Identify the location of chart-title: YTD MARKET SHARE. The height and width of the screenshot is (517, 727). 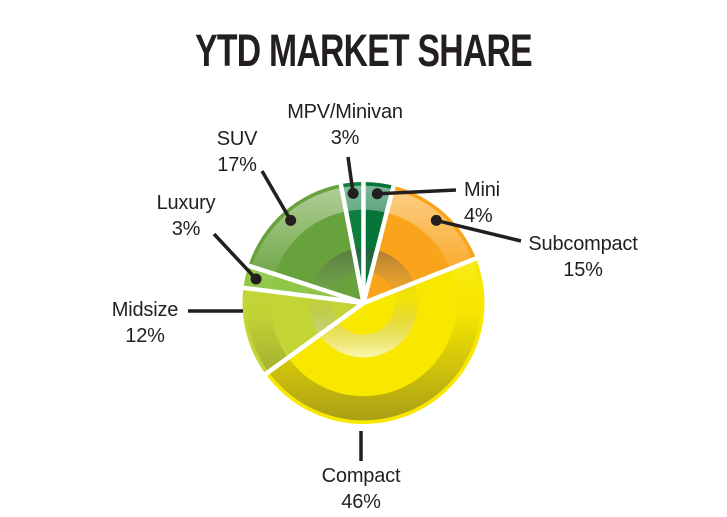
(363, 50).